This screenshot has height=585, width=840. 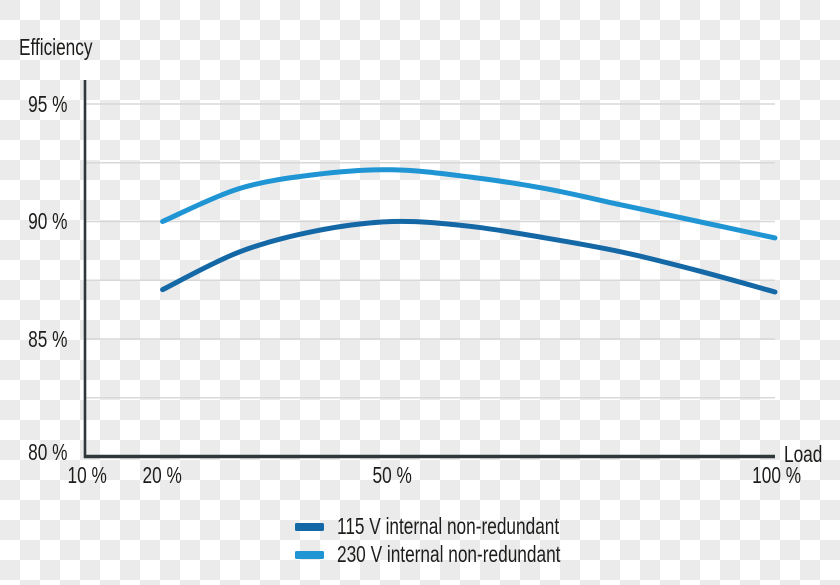 I want to click on y-tick-80: 80 %, so click(x=47, y=452).